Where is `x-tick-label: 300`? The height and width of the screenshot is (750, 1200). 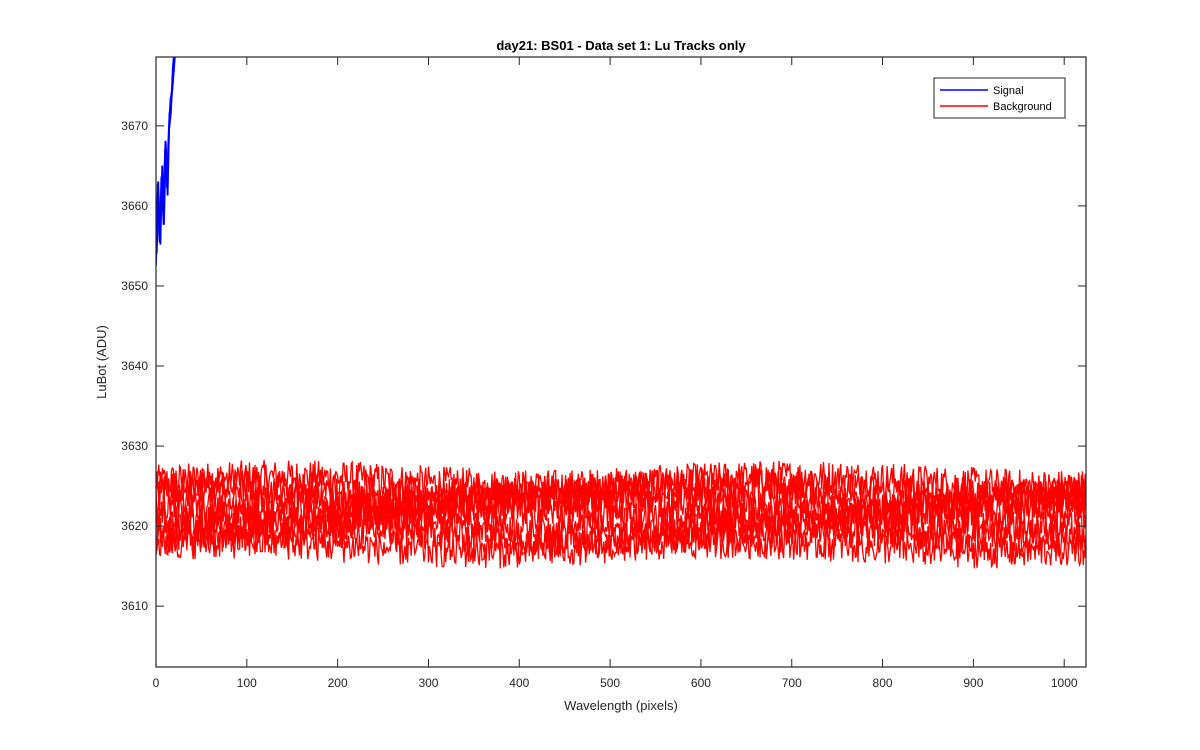 x-tick-label: 300 is located at coordinates (428, 683).